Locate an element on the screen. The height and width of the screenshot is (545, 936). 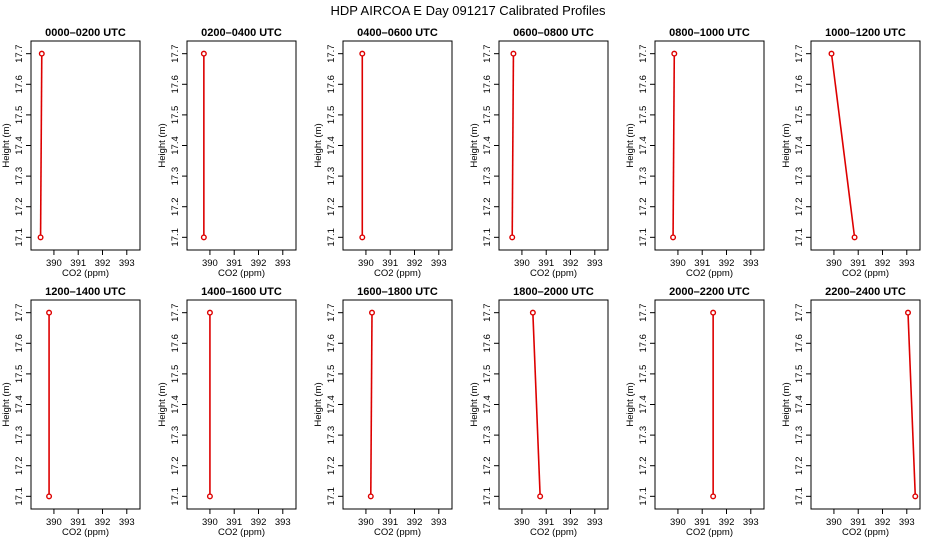
panel-title: 0800–1000 UTC is located at coordinates (709, 33).